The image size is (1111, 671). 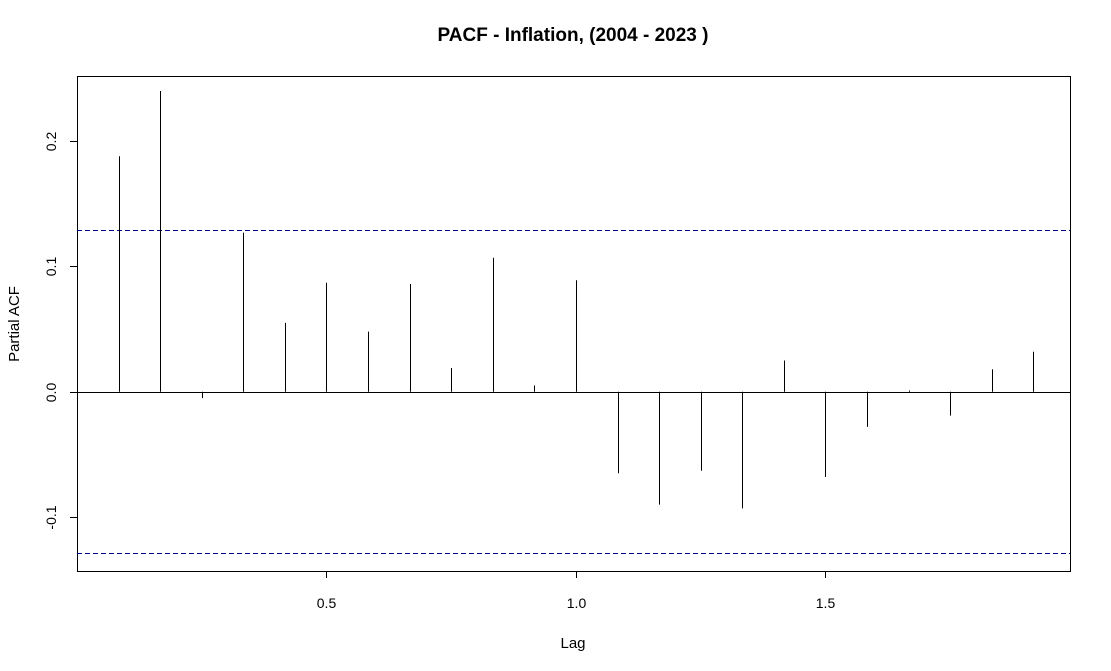 I want to click on y-tick-label: -0.1, so click(x=51, y=517).